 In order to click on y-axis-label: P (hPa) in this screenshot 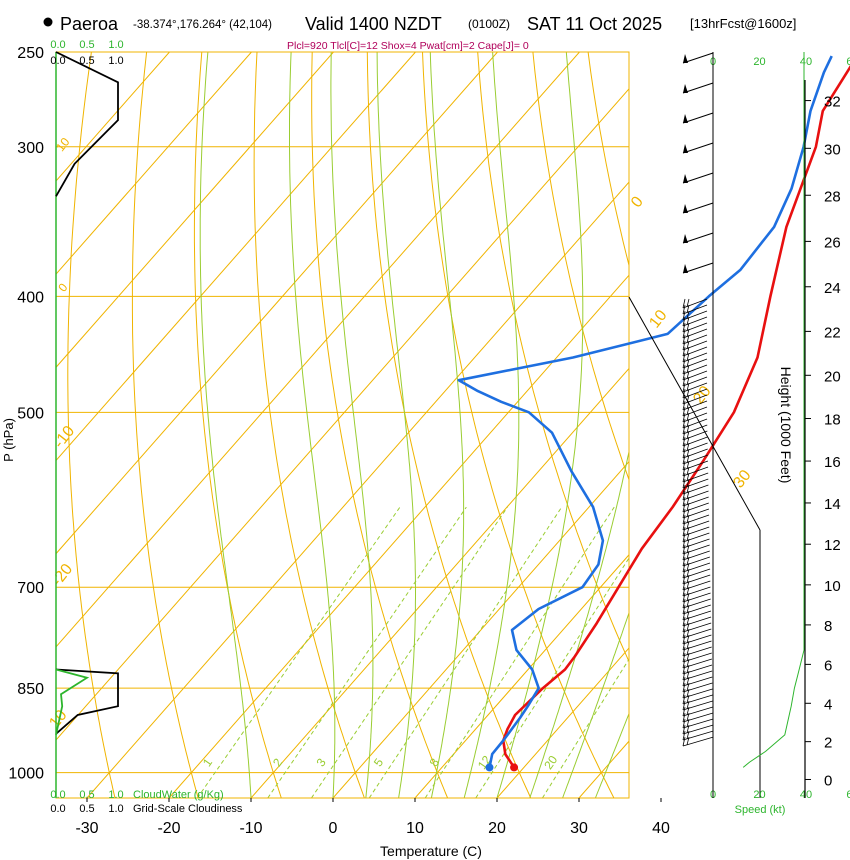, I will do `click(8, 440)`.